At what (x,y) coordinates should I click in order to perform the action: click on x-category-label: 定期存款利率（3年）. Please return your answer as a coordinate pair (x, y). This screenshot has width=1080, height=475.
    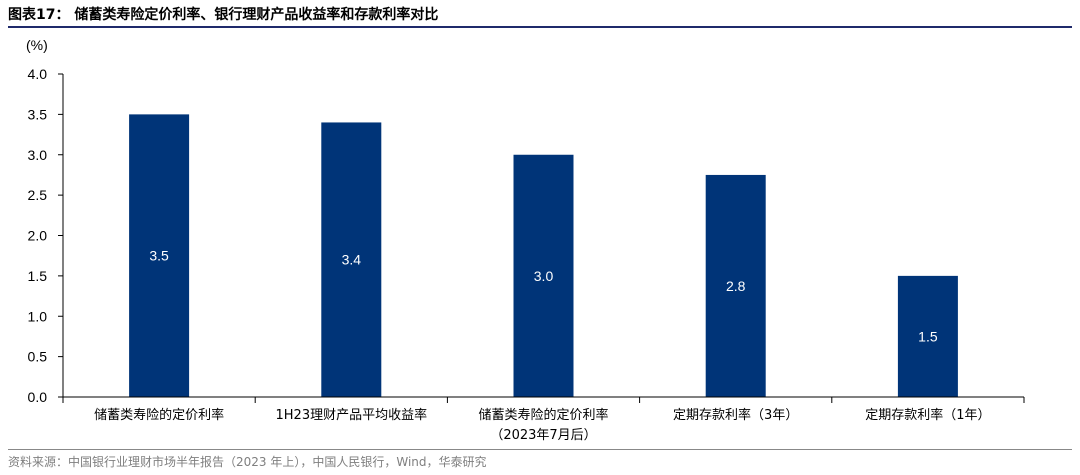
    Looking at the image, I should click on (735, 415).